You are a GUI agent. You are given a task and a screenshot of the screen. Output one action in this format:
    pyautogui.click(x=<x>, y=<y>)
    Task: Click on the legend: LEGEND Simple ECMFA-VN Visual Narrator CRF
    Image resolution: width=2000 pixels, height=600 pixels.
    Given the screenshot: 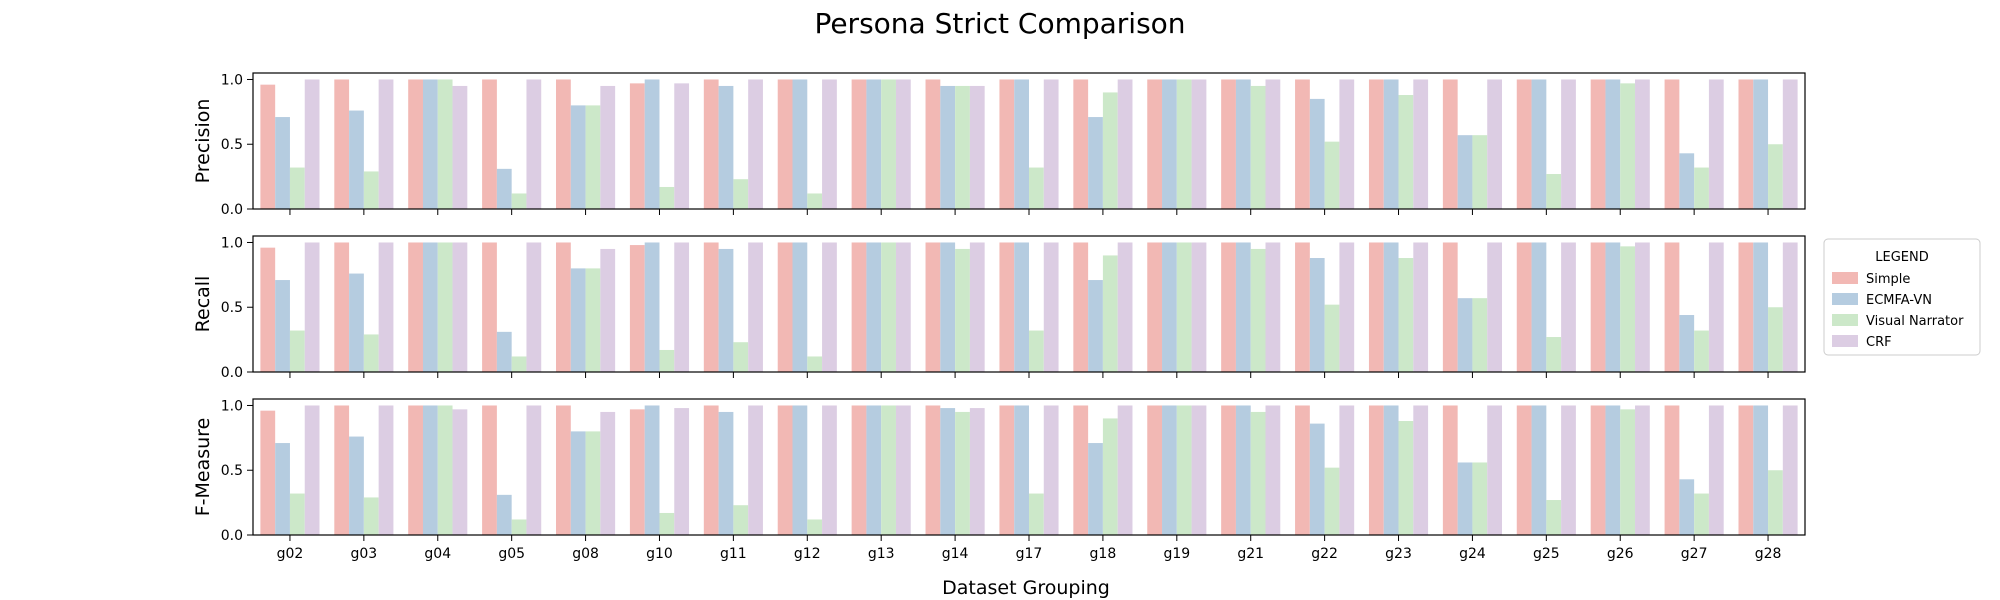 What is the action you would take?
    pyautogui.click(x=1902, y=297)
    